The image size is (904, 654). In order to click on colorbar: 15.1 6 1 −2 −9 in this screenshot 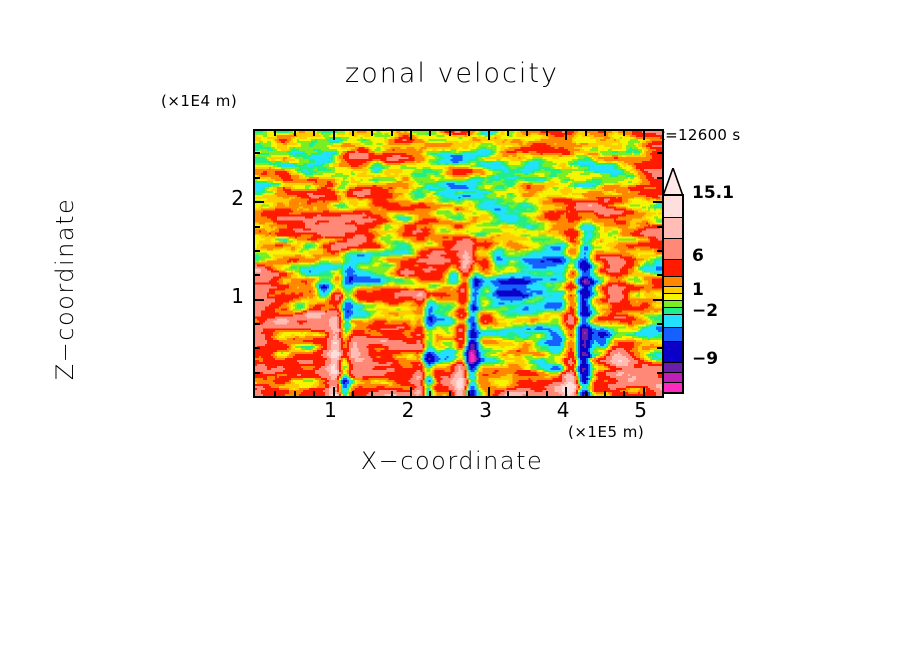, I will do `click(698, 281)`.